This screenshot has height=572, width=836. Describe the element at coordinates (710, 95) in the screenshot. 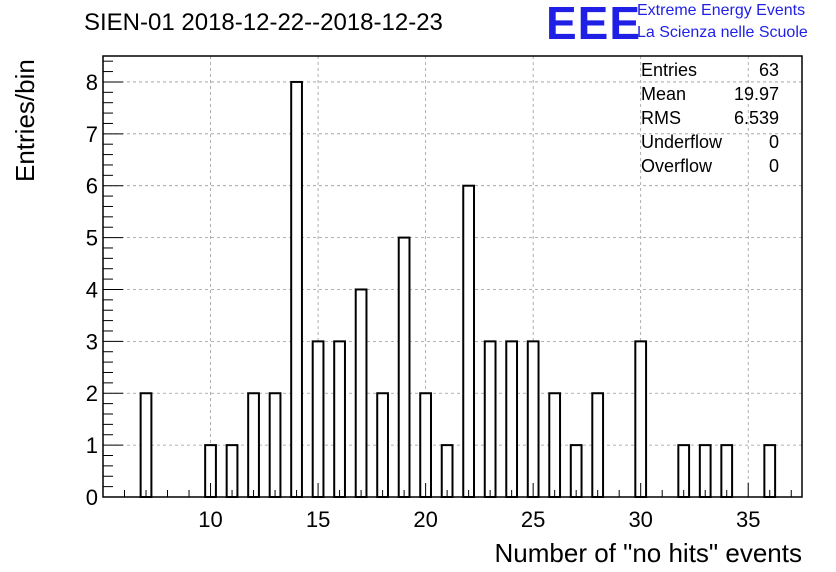

I see `stats-row-mean: Mean 19.97` at that location.